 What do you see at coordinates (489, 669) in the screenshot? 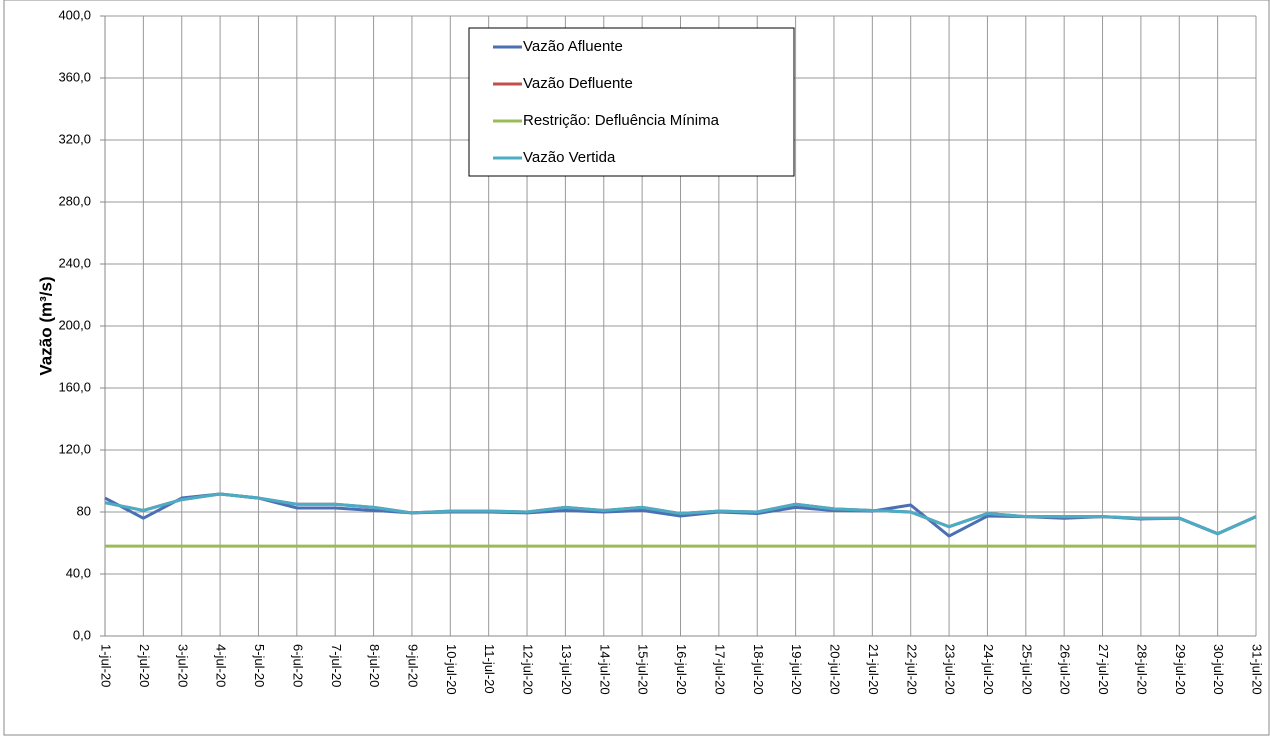
I see `x-tick-label: 11-jul-20` at bounding box center [489, 669].